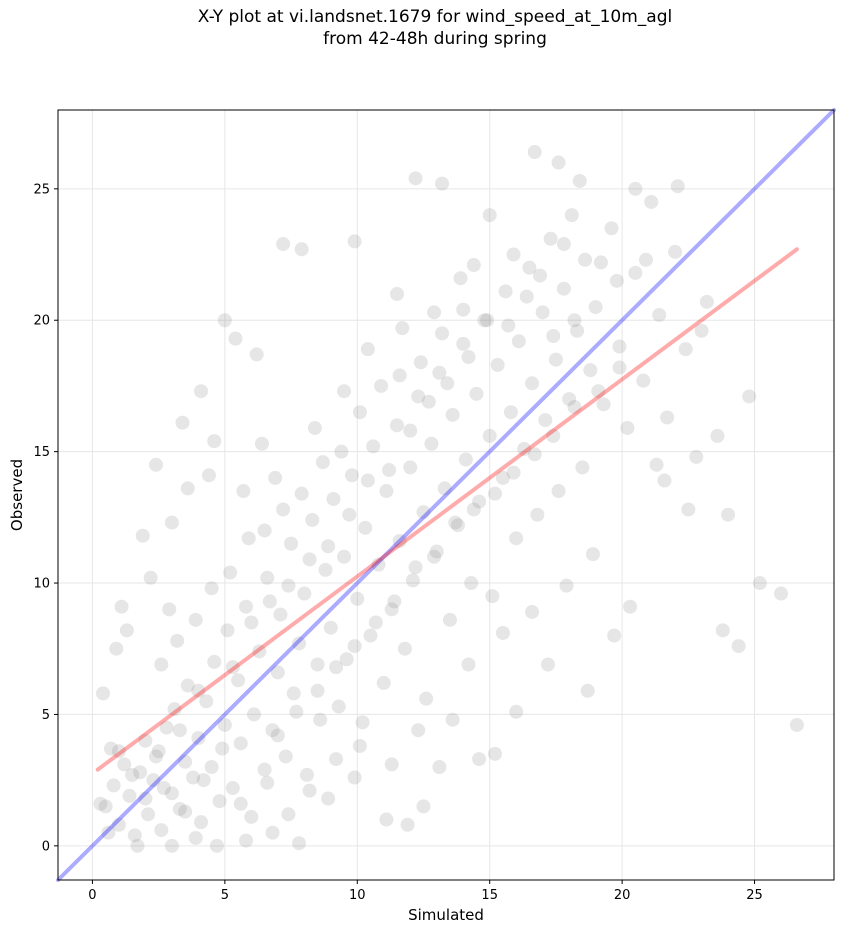  Describe the element at coordinates (489, 895) in the screenshot. I see `x-tick-label: 15` at that location.